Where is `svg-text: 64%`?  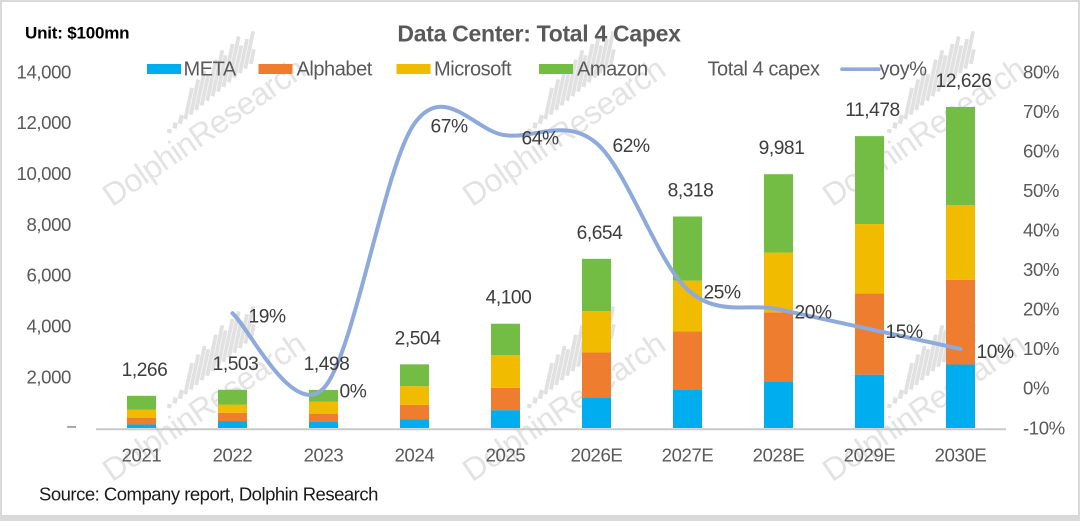
svg-text: 64% is located at coordinates (540, 138).